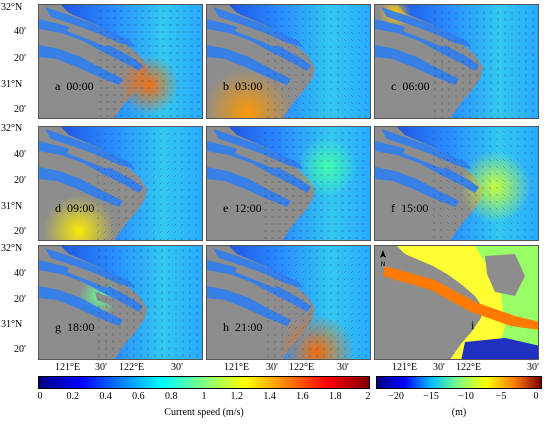  I want to click on colorbar-tick-label: 0.6, so click(138, 396).